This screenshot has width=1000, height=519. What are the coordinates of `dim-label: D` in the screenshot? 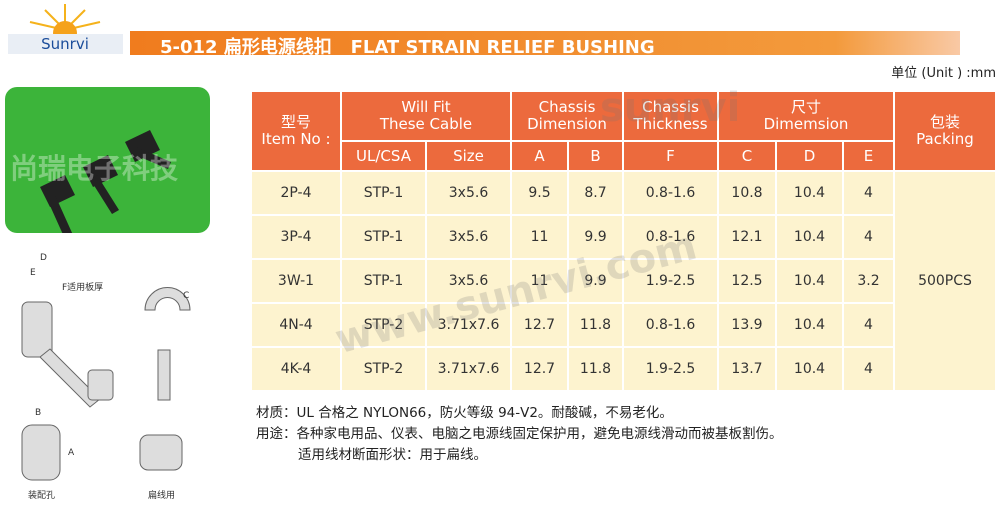 It's located at (43, 258).